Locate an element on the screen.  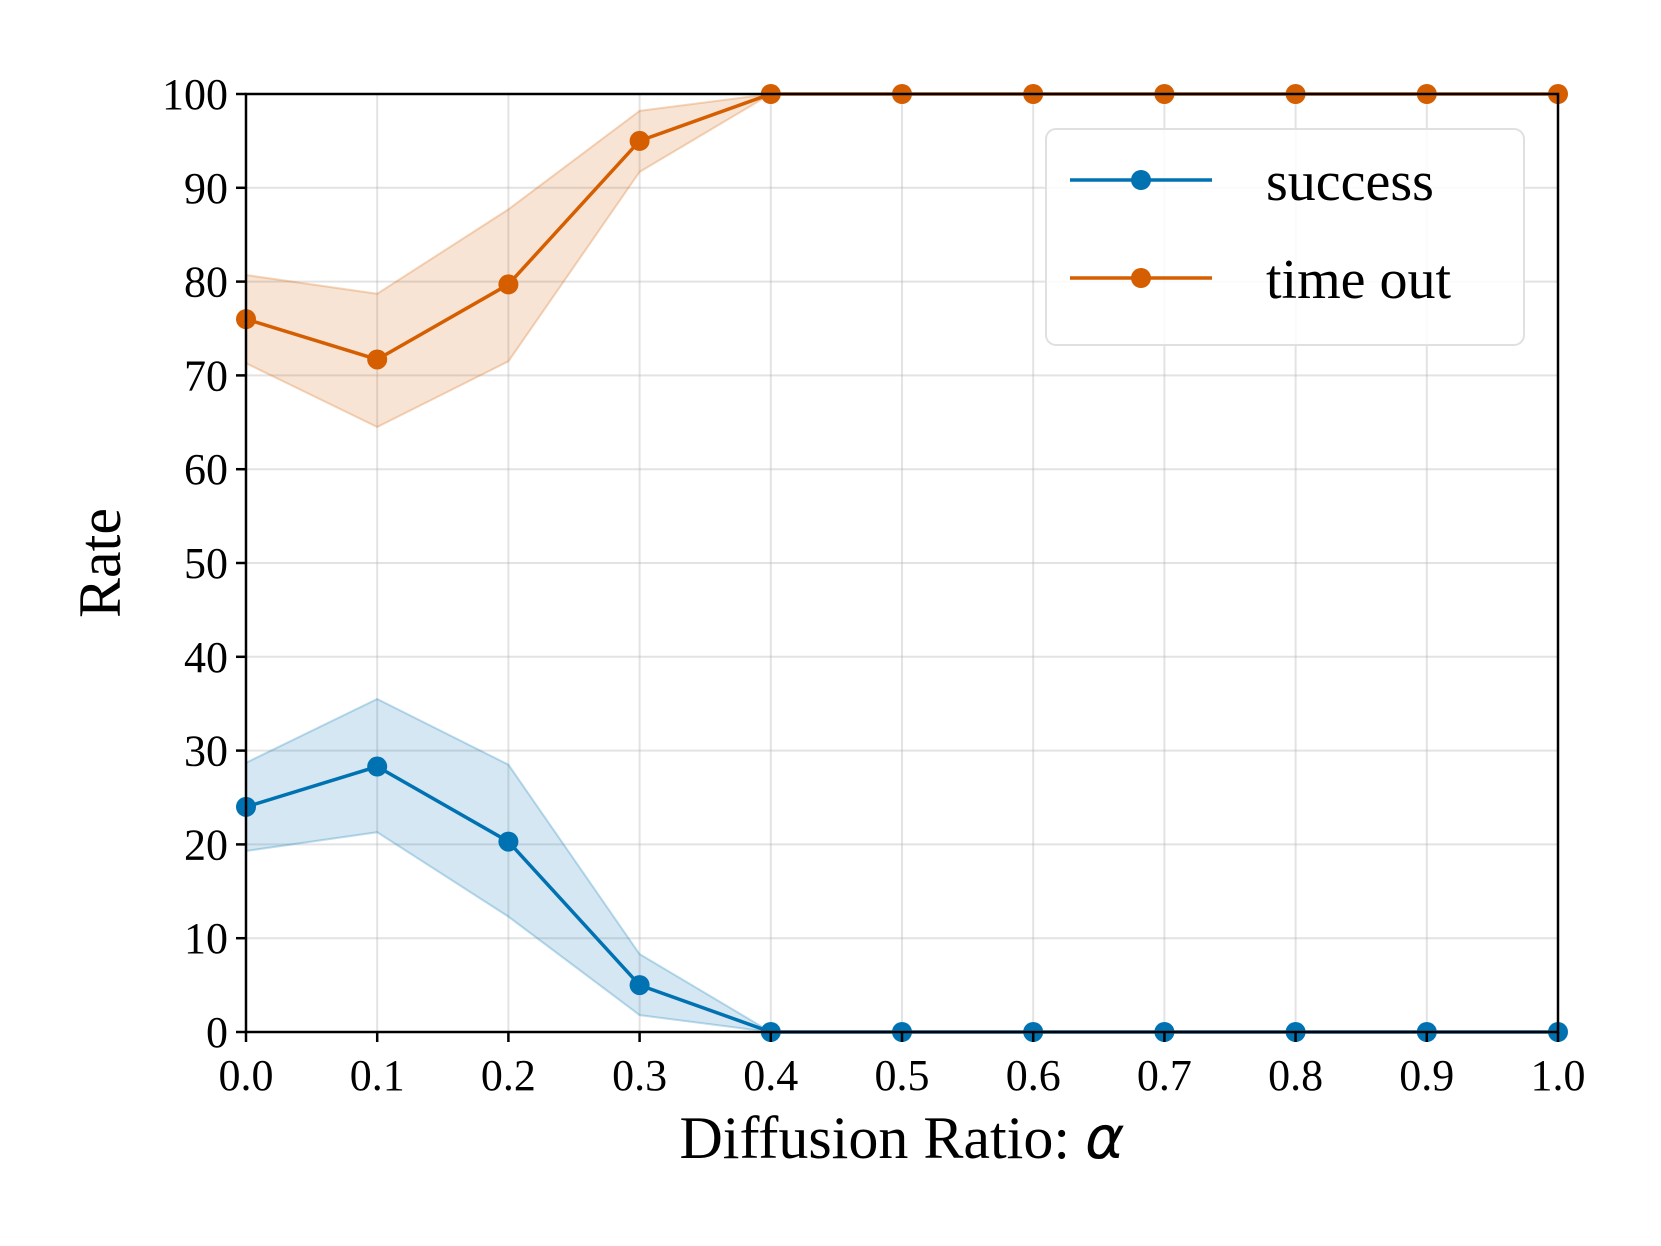
y-tick-label: 60 is located at coordinates (206, 469).